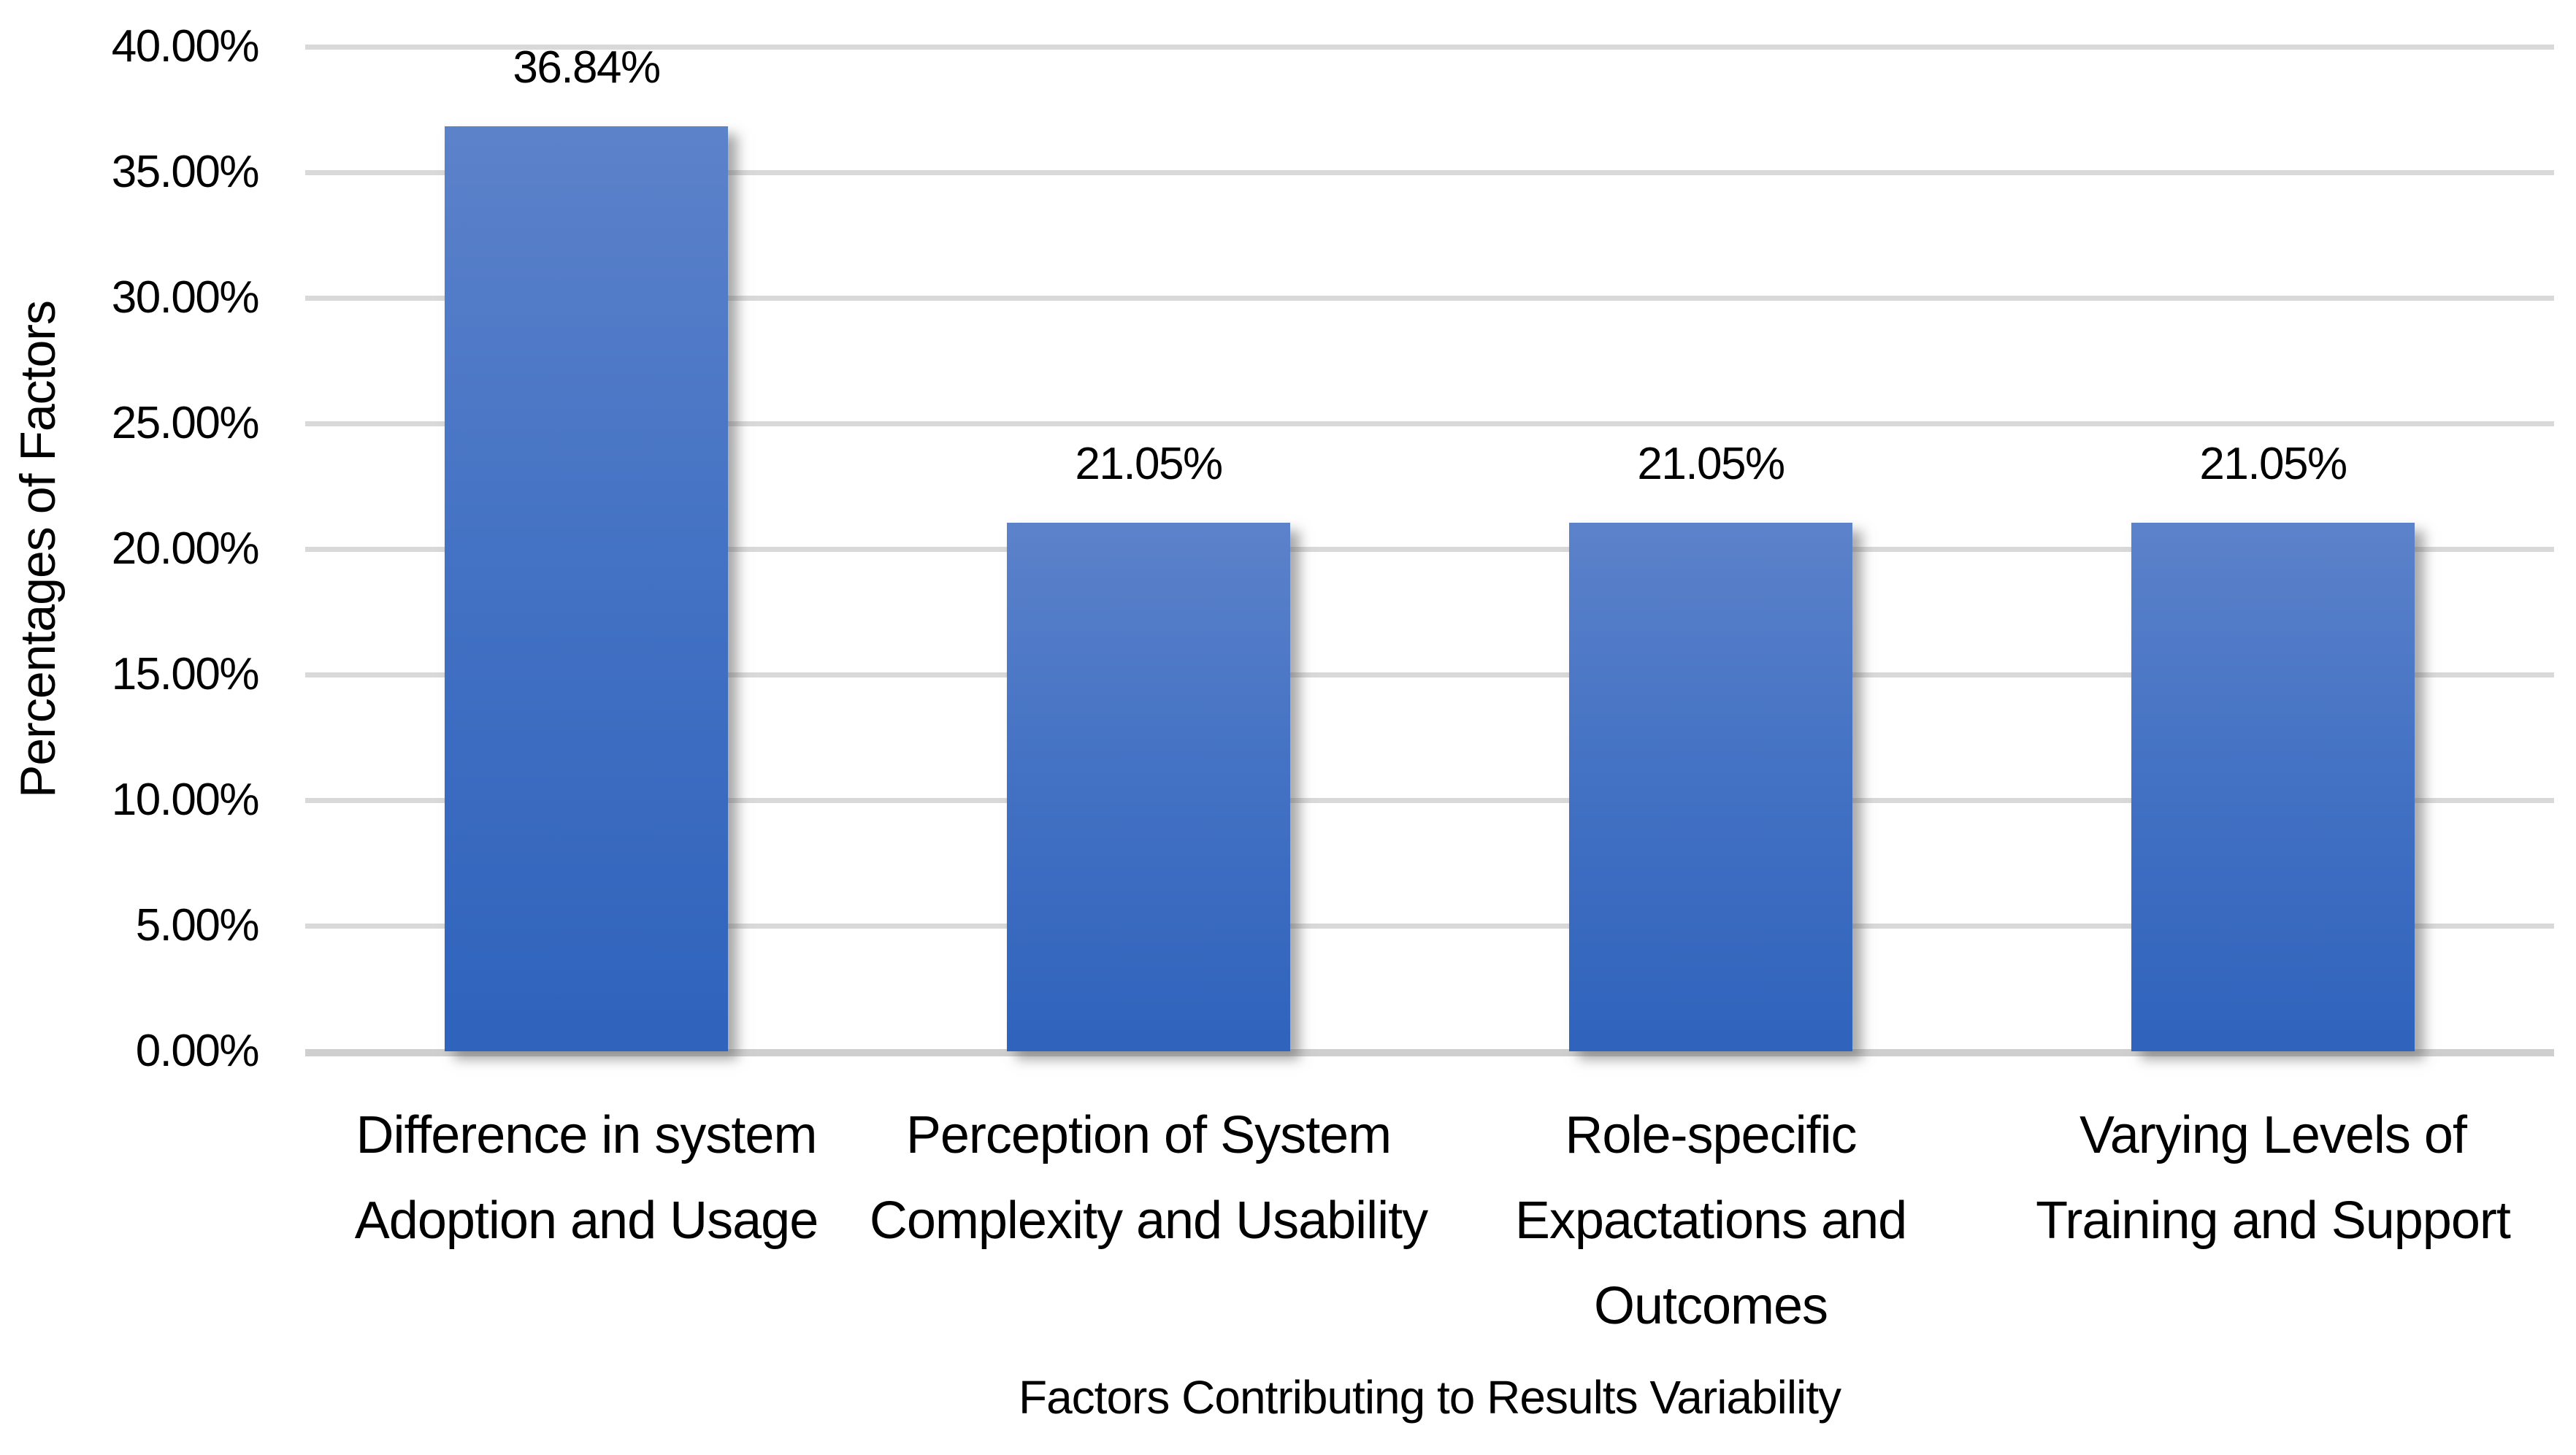  Describe the element at coordinates (185, 674) in the screenshot. I see `y-tick-label: 15.00%` at that location.